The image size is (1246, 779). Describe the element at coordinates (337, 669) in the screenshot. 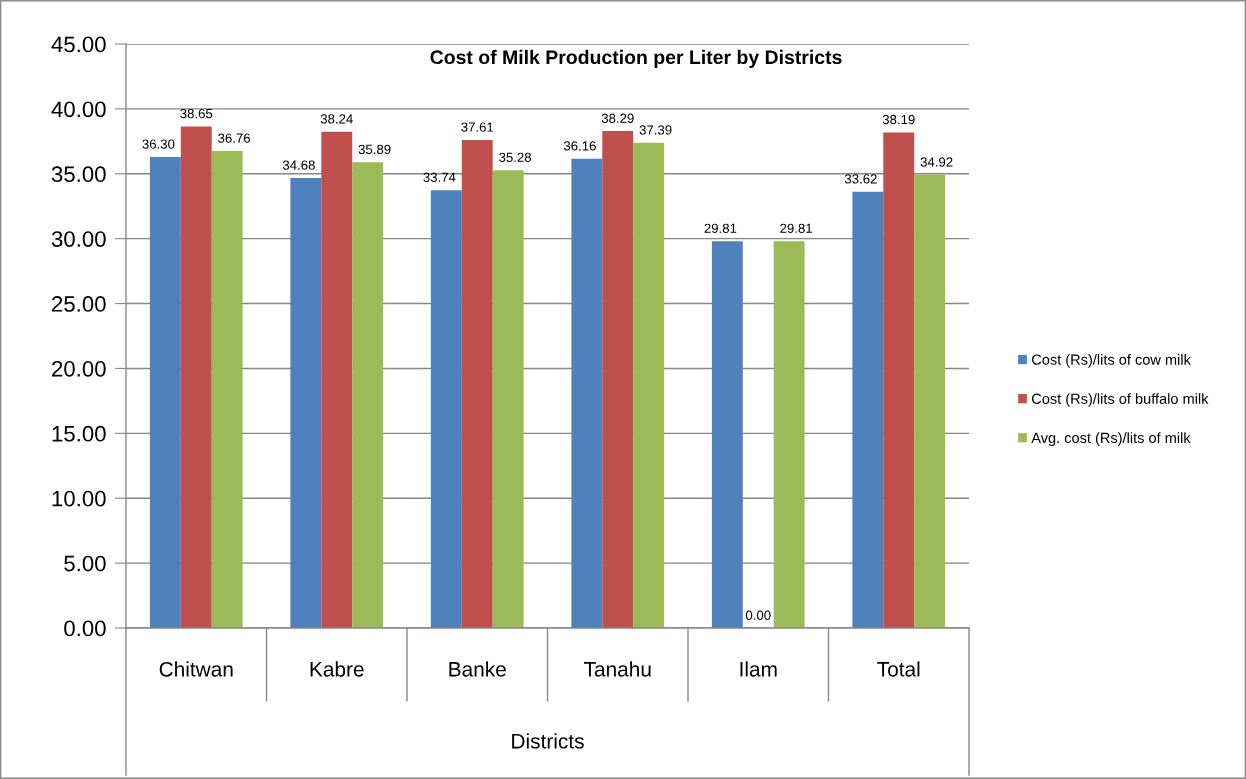

I see `x-tick-label: Kabre` at that location.